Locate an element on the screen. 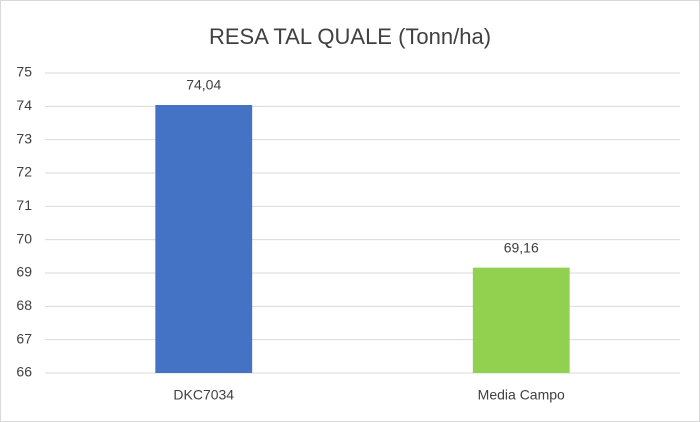  y-tick-label: 71 is located at coordinates (24, 205).